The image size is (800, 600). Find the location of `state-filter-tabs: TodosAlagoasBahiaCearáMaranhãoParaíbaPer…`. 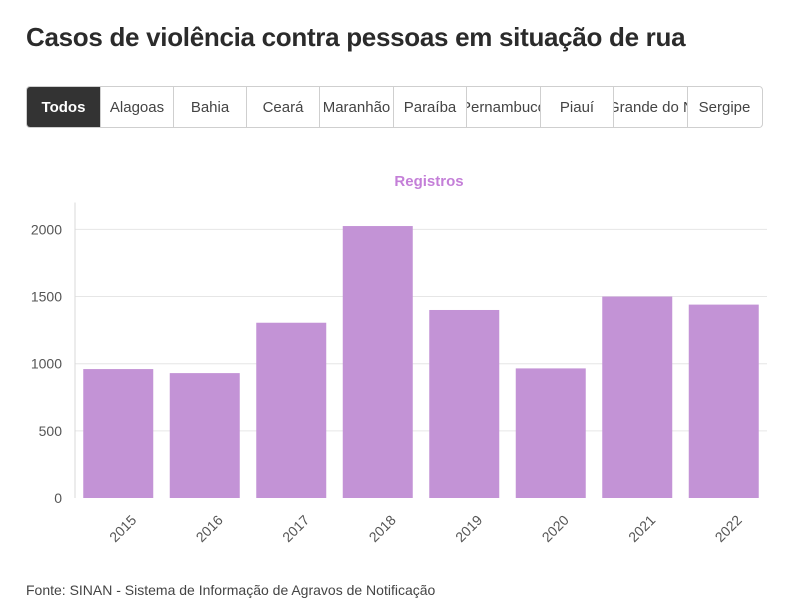

state-filter-tabs: TodosAlagoasBahiaCearáMaranhãoParaíbaPer… is located at coordinates (394, 107).